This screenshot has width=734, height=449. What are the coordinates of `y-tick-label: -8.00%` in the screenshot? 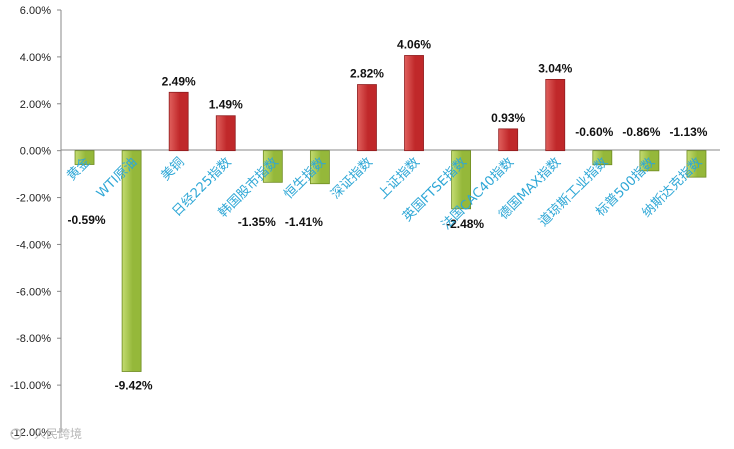 It's located at (33, 339).